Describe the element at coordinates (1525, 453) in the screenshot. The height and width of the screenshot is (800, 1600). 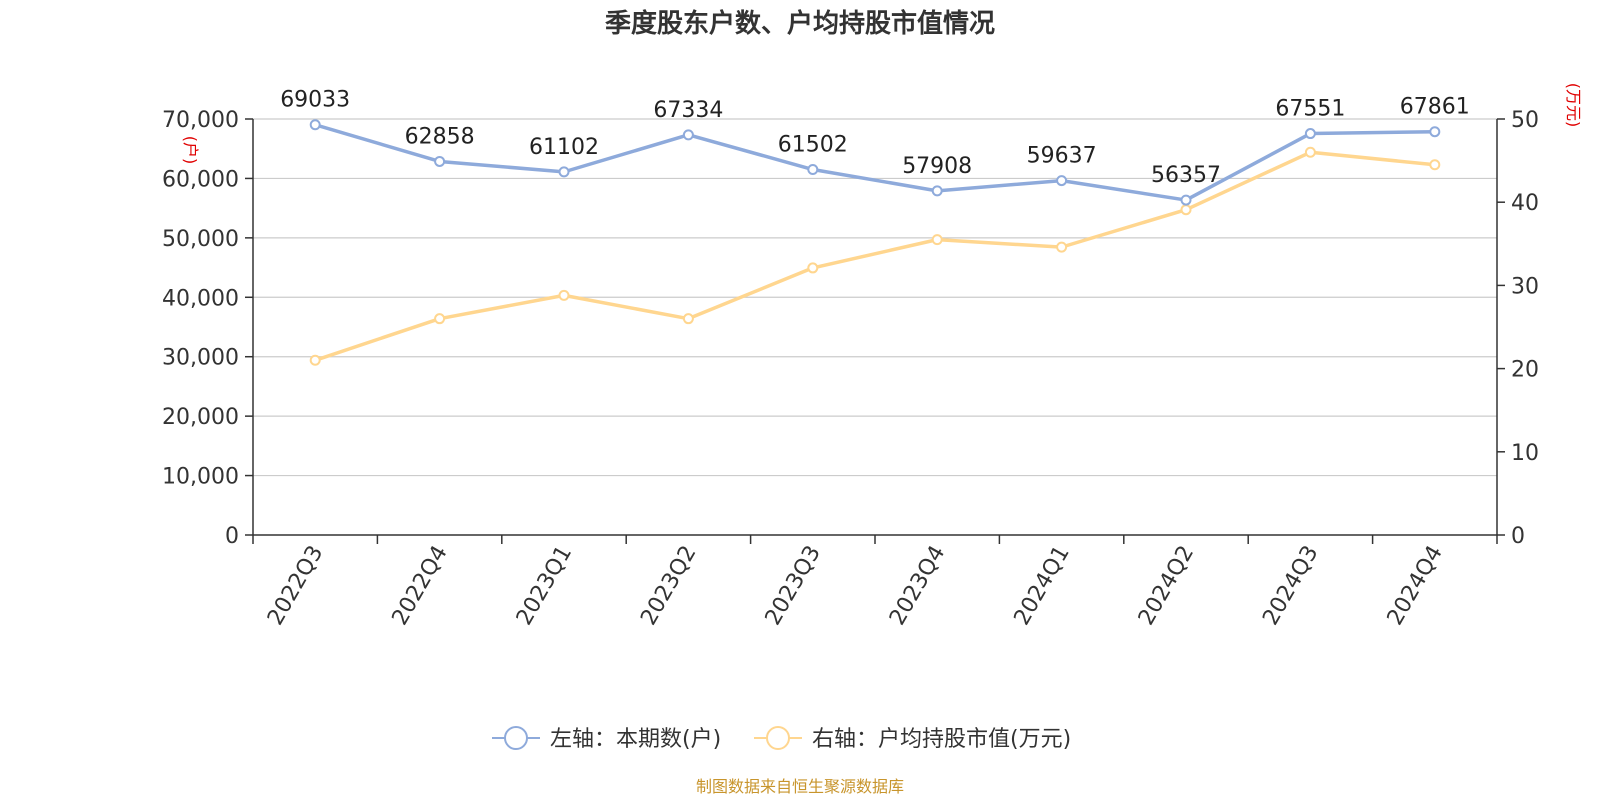
I see `right-axis-tick-label: 10` at that location.